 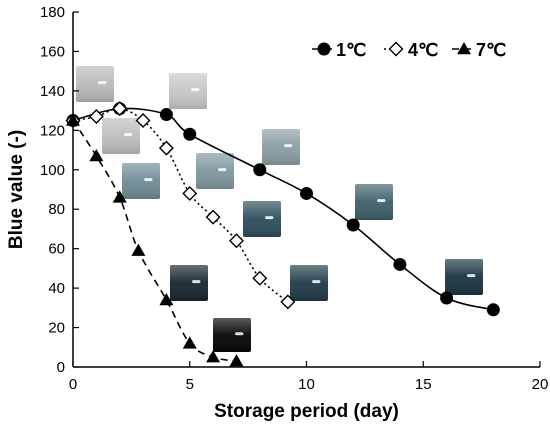 I want to click on 4c-day6-photo-gloss, so click(x=215, y=171).